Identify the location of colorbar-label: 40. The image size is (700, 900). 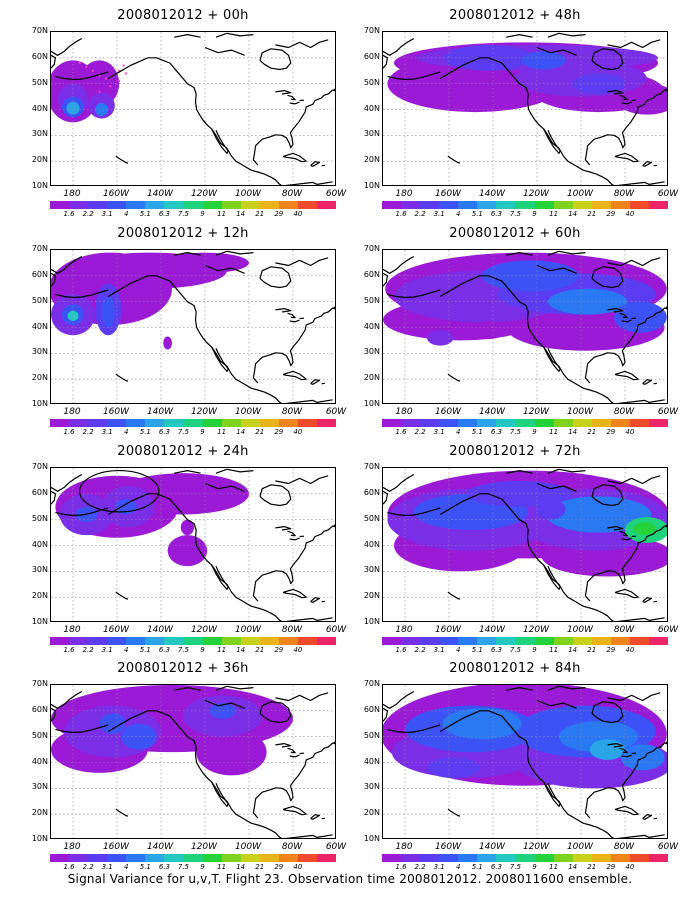
(630, 650).